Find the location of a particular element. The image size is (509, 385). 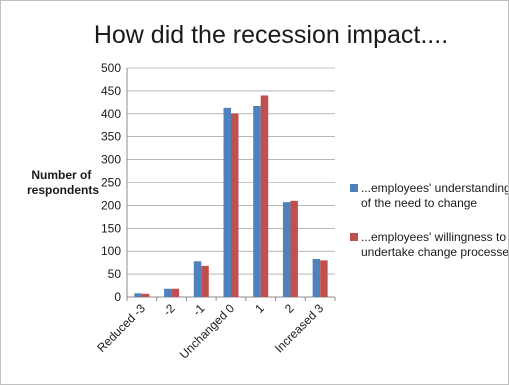

y-axis-label: Number of respondents is located at coordinates (63, 182).